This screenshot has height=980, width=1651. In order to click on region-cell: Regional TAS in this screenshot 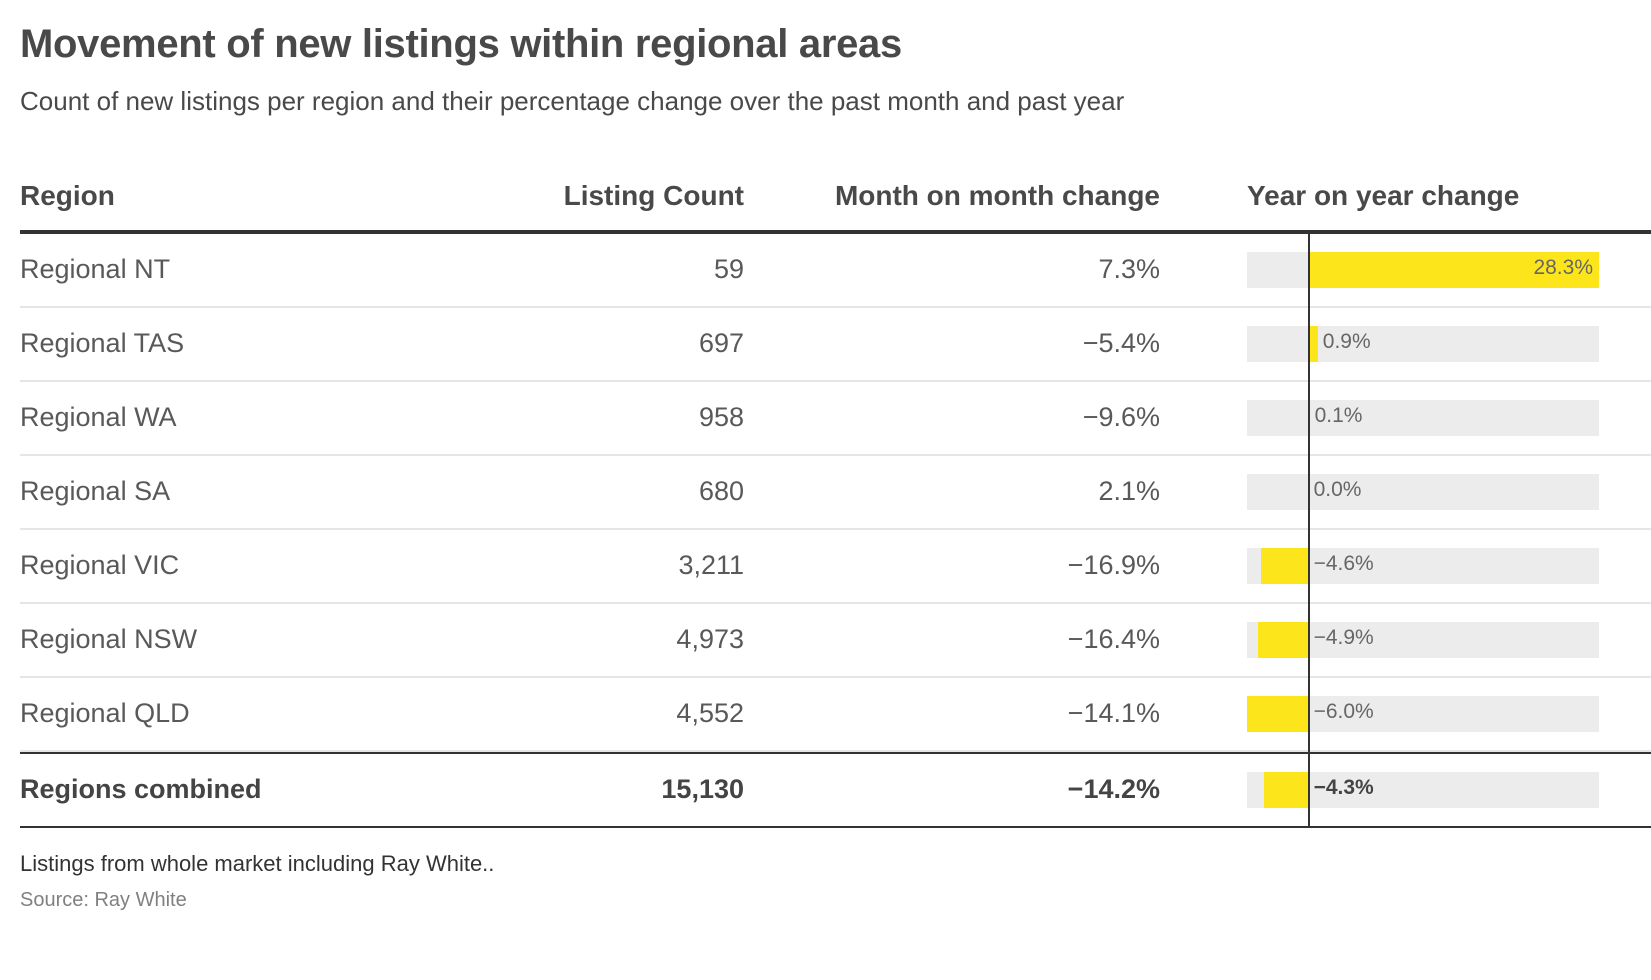, I will do `click(102, 343)`.